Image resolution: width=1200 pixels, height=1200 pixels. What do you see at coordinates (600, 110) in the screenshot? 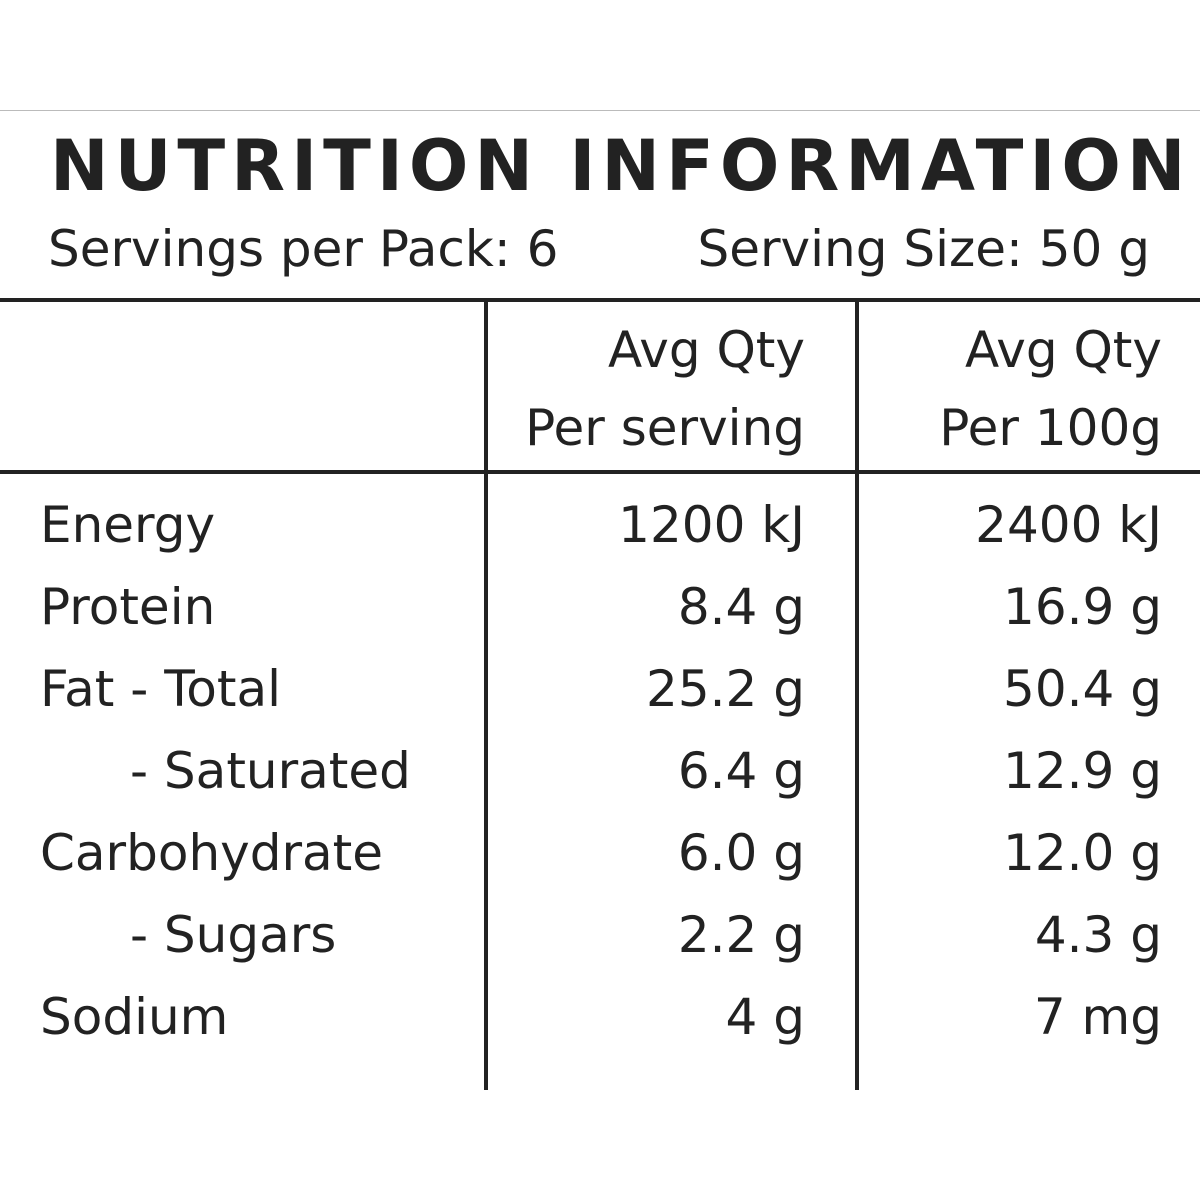
I see `top-rule` at bounding box center [600, 110].